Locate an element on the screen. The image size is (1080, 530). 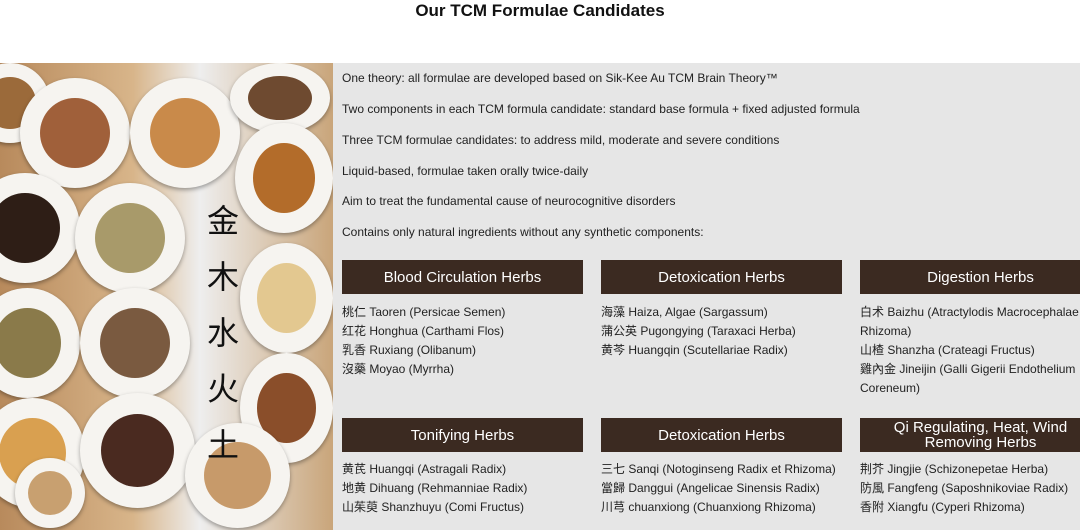
herb-item: 海藻 Haiza, Algae (Sargassum) is located at coordinates (684, 312).